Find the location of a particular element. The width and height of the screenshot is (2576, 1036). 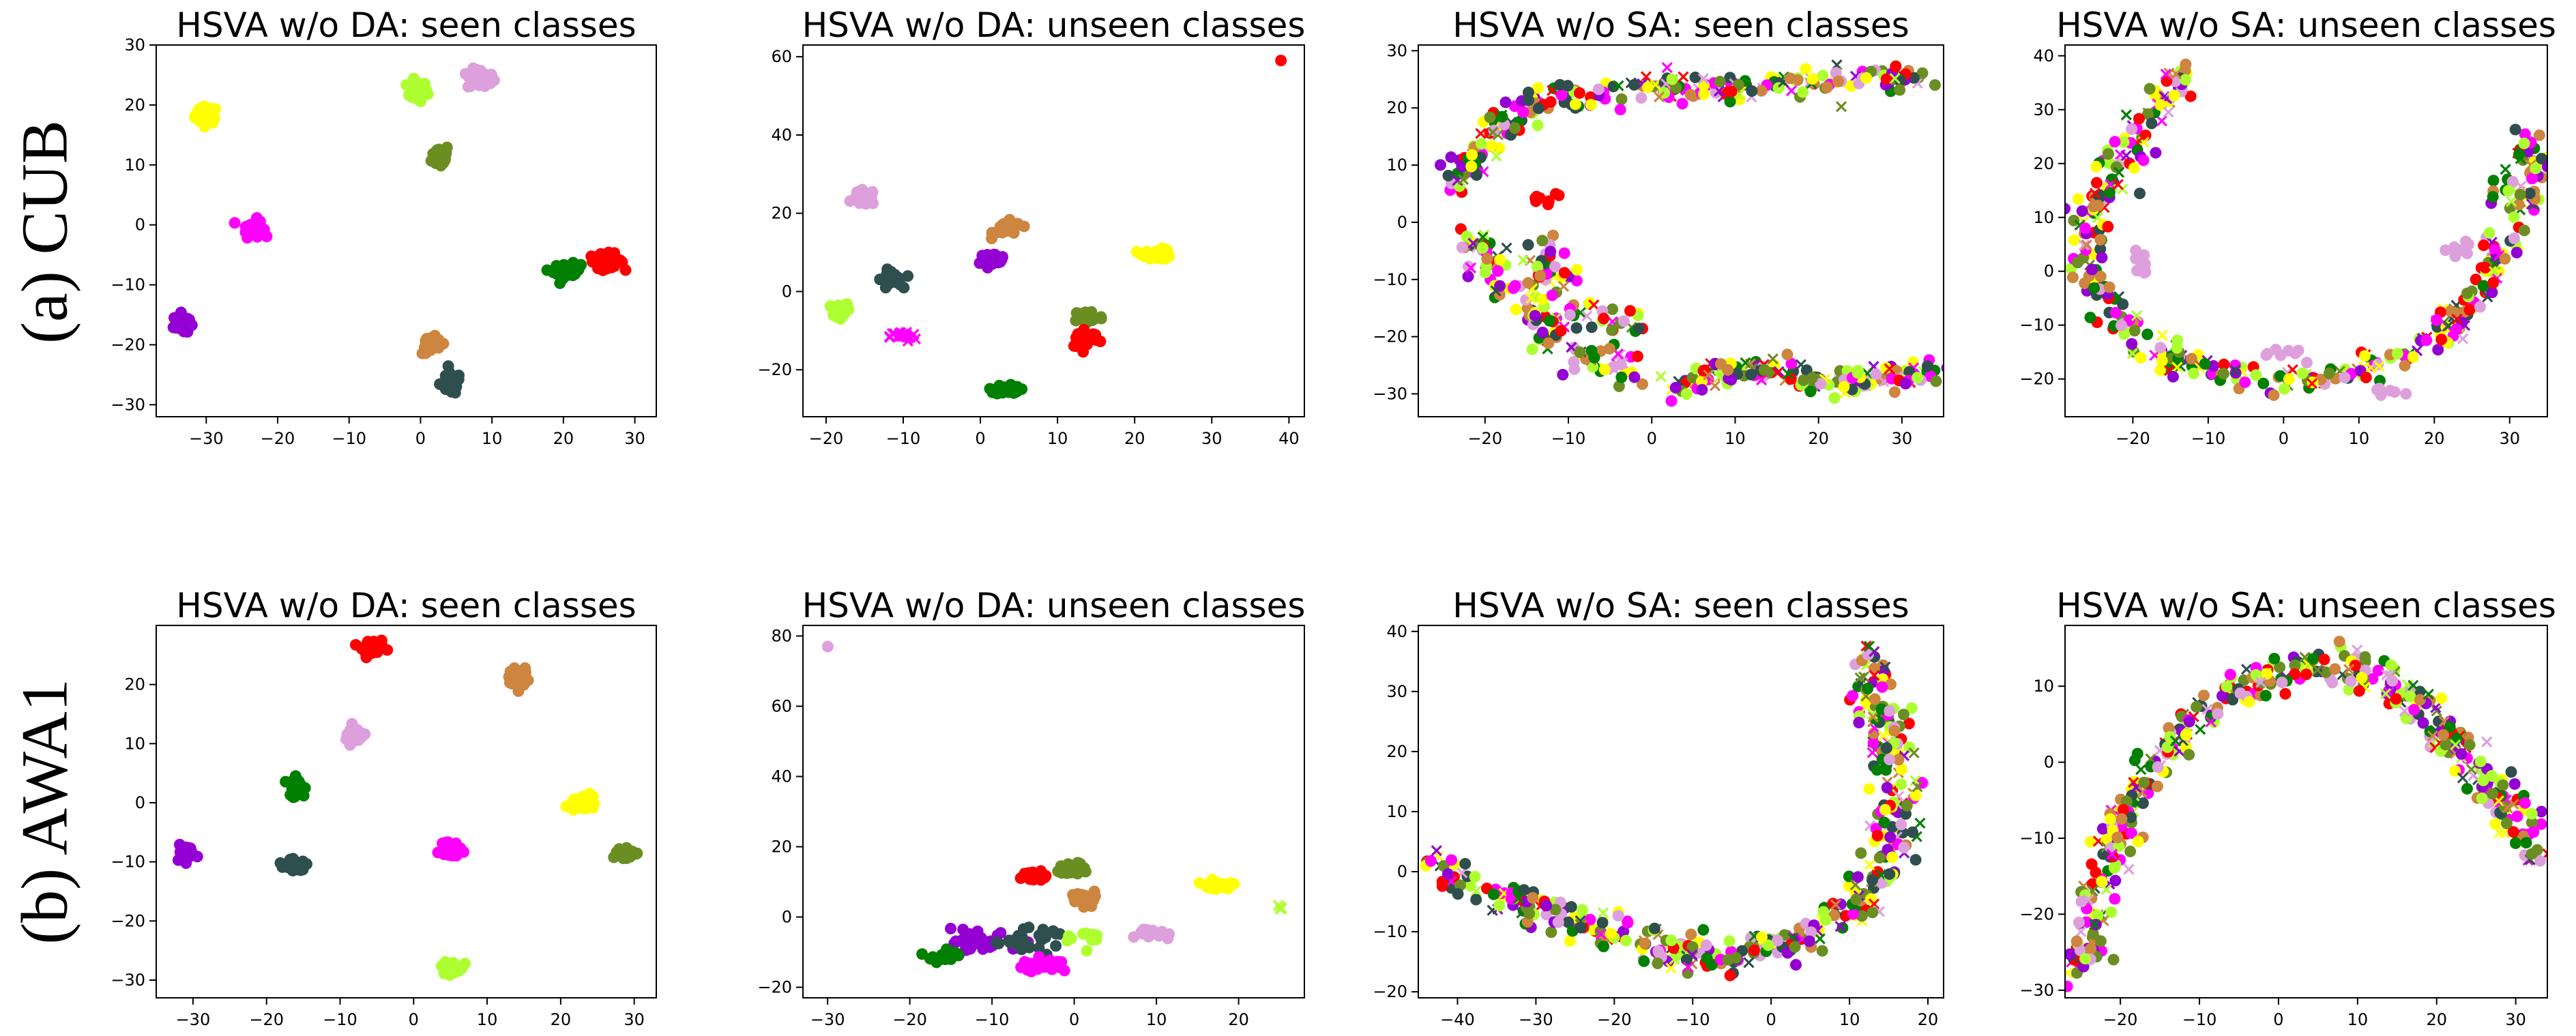

y-tick-label: −10 is located at coordinates (1390, 280).